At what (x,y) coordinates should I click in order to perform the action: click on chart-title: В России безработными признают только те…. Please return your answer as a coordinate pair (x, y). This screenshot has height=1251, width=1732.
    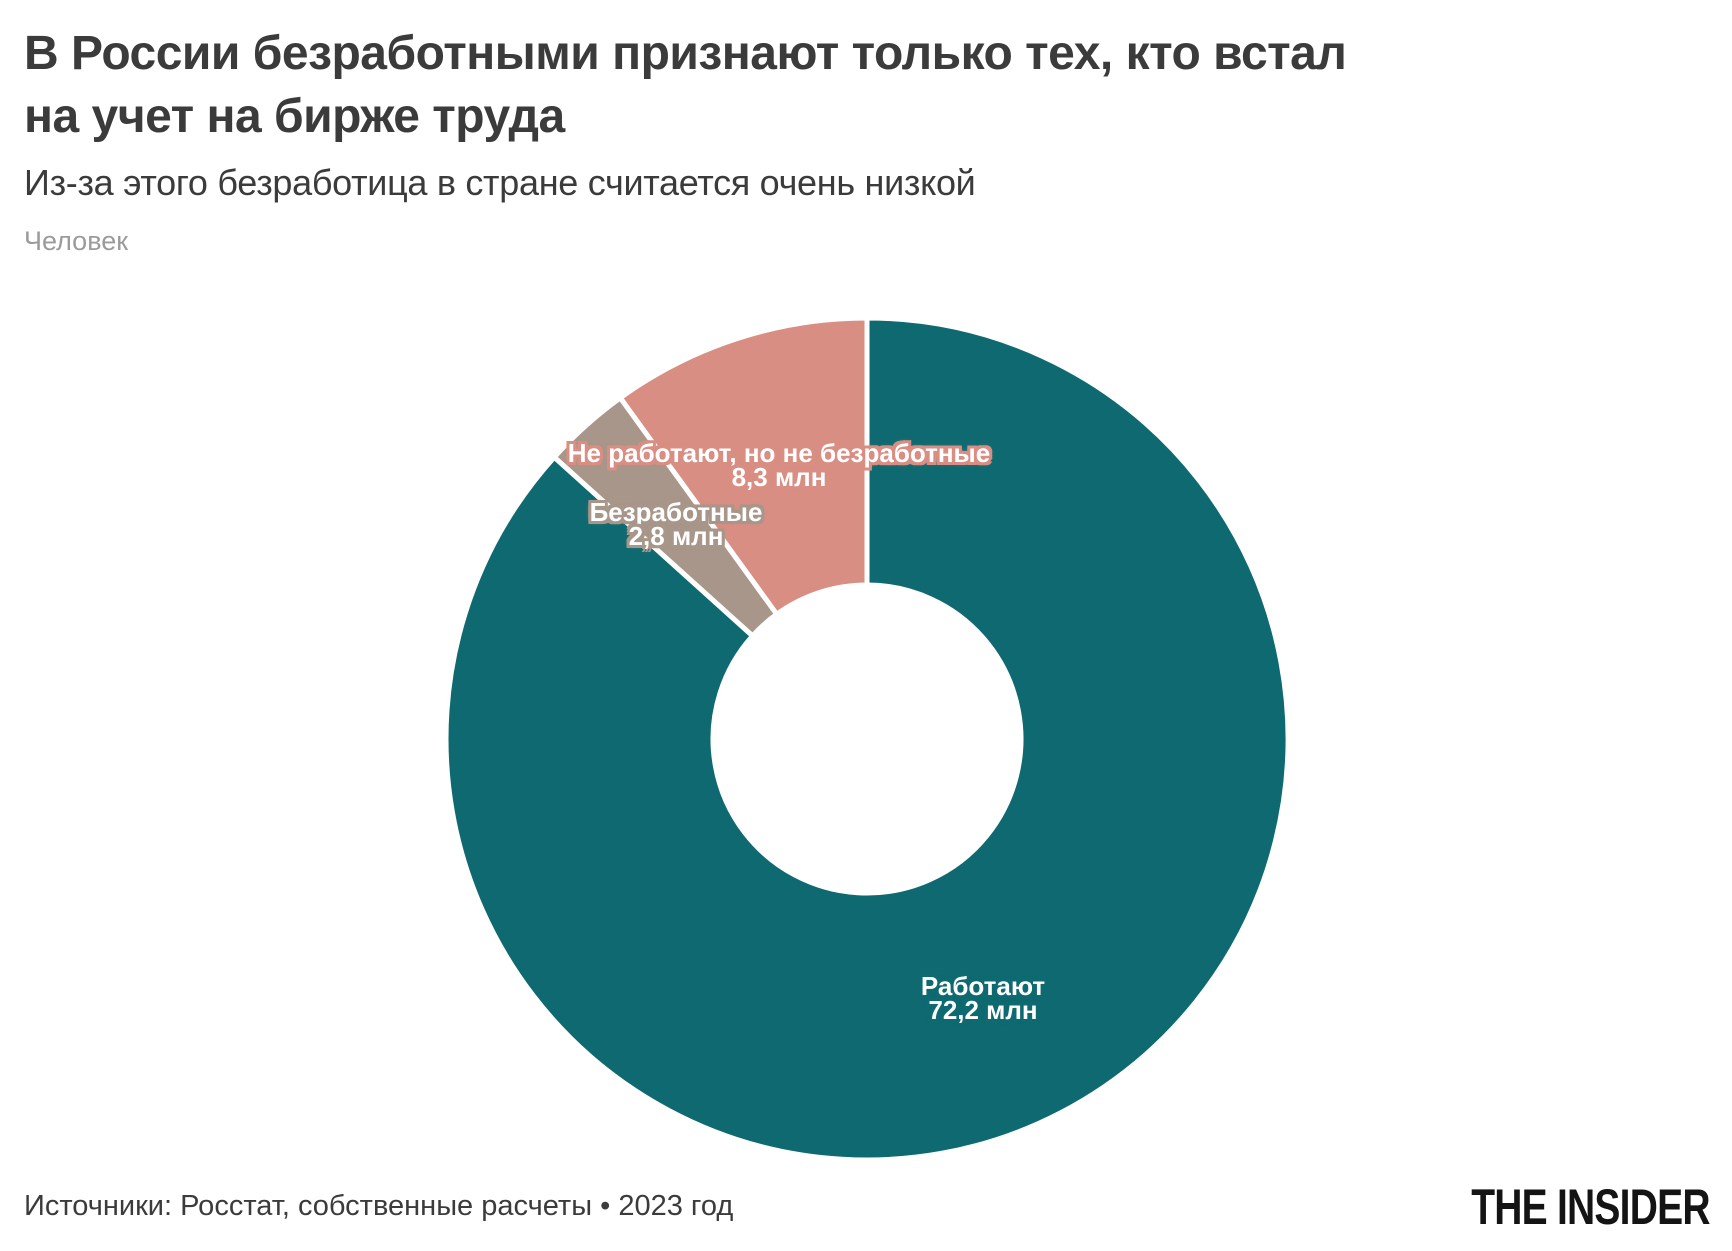
    Looking at the image, I should click on (685, 85).